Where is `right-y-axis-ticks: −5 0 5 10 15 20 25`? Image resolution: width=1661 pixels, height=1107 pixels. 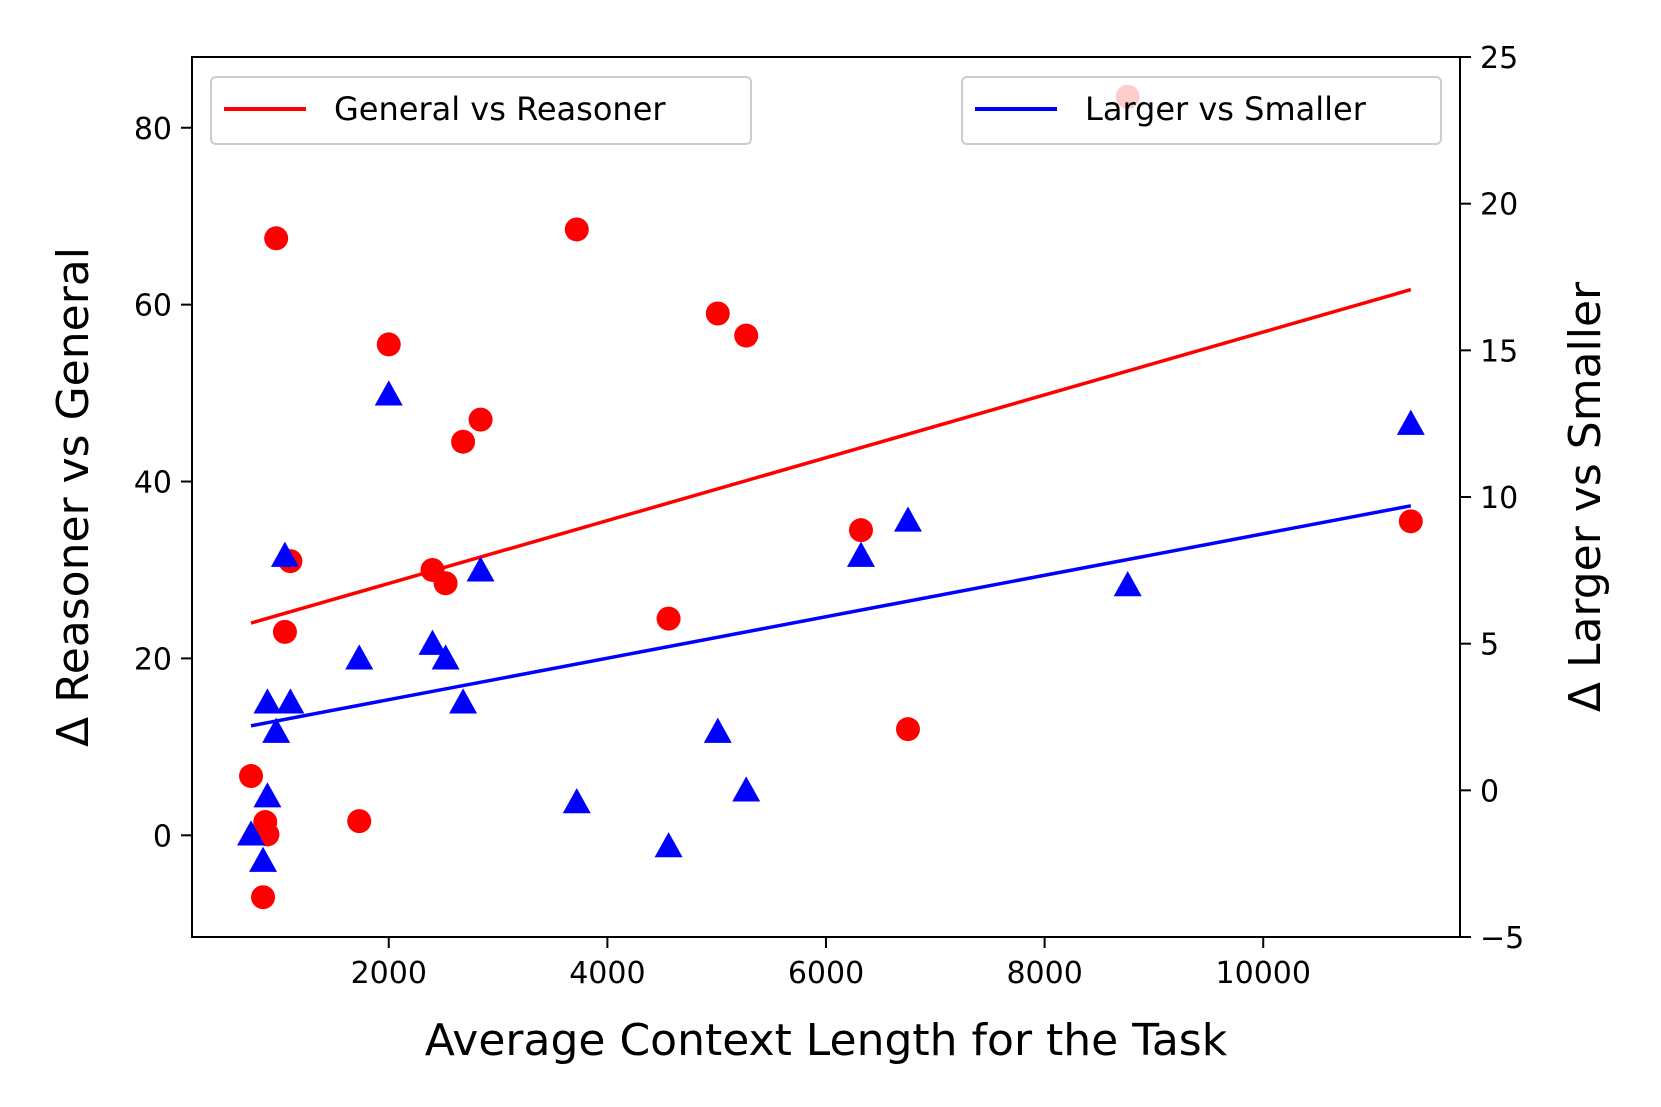 right-y-axis-ticks: −5 0 5 10 15 20 25 is located at coordinates (1492, 498).